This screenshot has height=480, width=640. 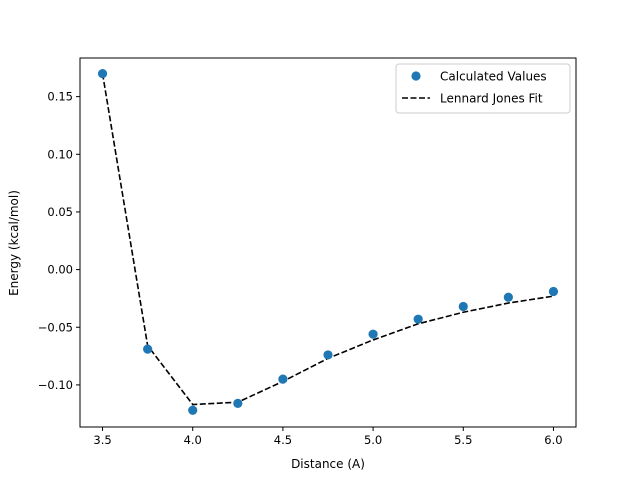 I want to click on y-tick-label: −0.10, so click(x=55, y=385).